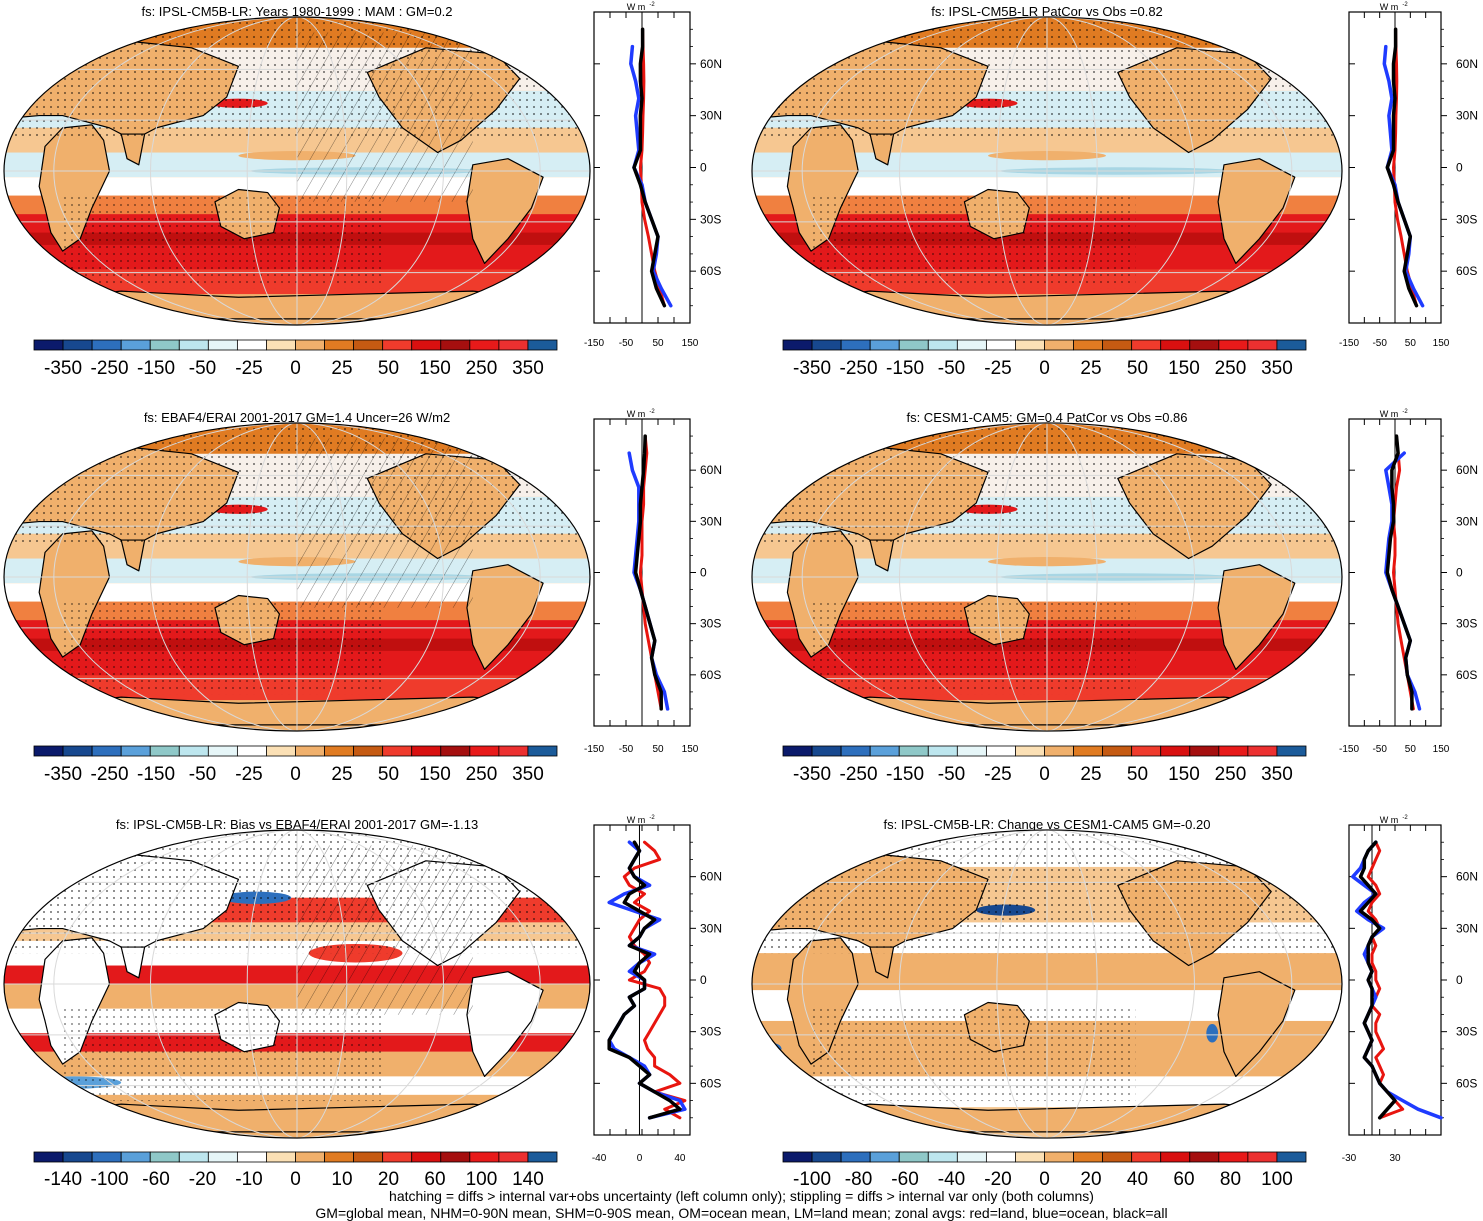 The image size is (1483, 1221). Describe the element at coordinates (528, 1179) in the screenshot. I see `colorbar-tick-label: 140` at that location.